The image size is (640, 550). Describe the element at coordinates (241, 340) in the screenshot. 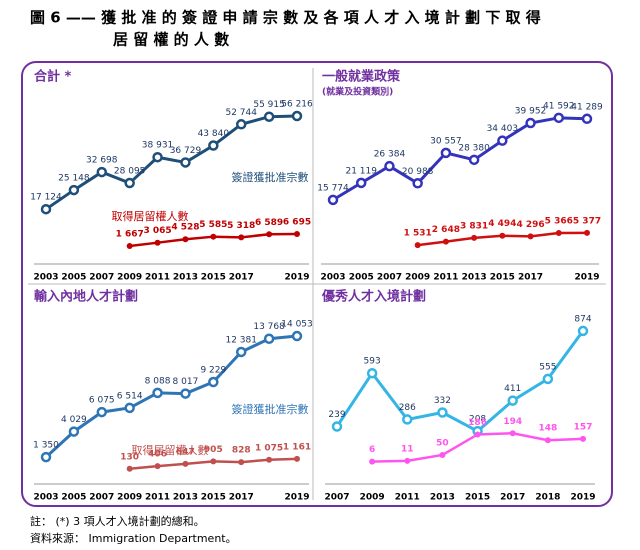

I see `data-label: 12 381` at that location.